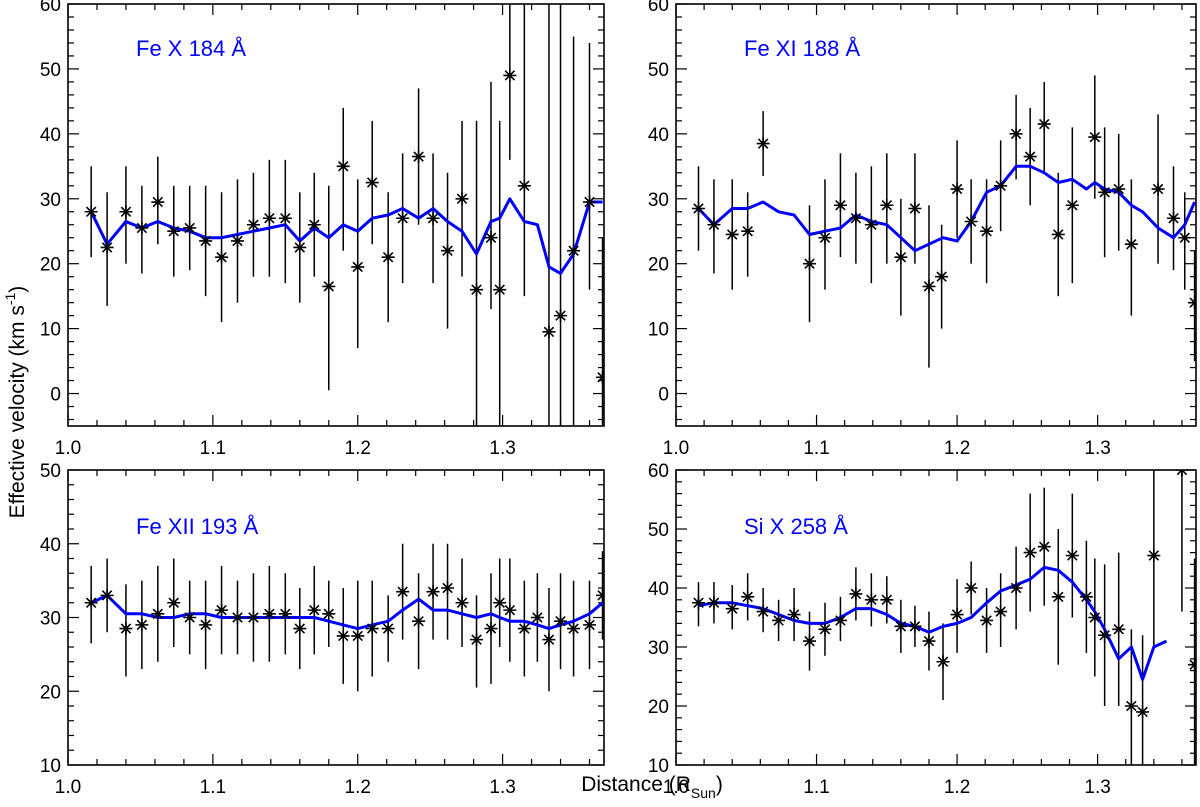 This screenshot has height=807, width=1200. Describe the element at coordinates (802, 48) in the screenshot. I see `panel-title: Fe XI 188 Å` at that location.